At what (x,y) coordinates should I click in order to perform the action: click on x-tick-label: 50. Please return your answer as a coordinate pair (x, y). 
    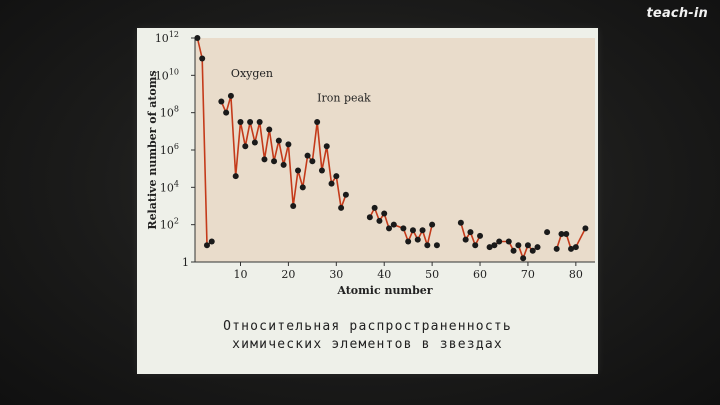
    Looking at the image, I should click on (432, 274).